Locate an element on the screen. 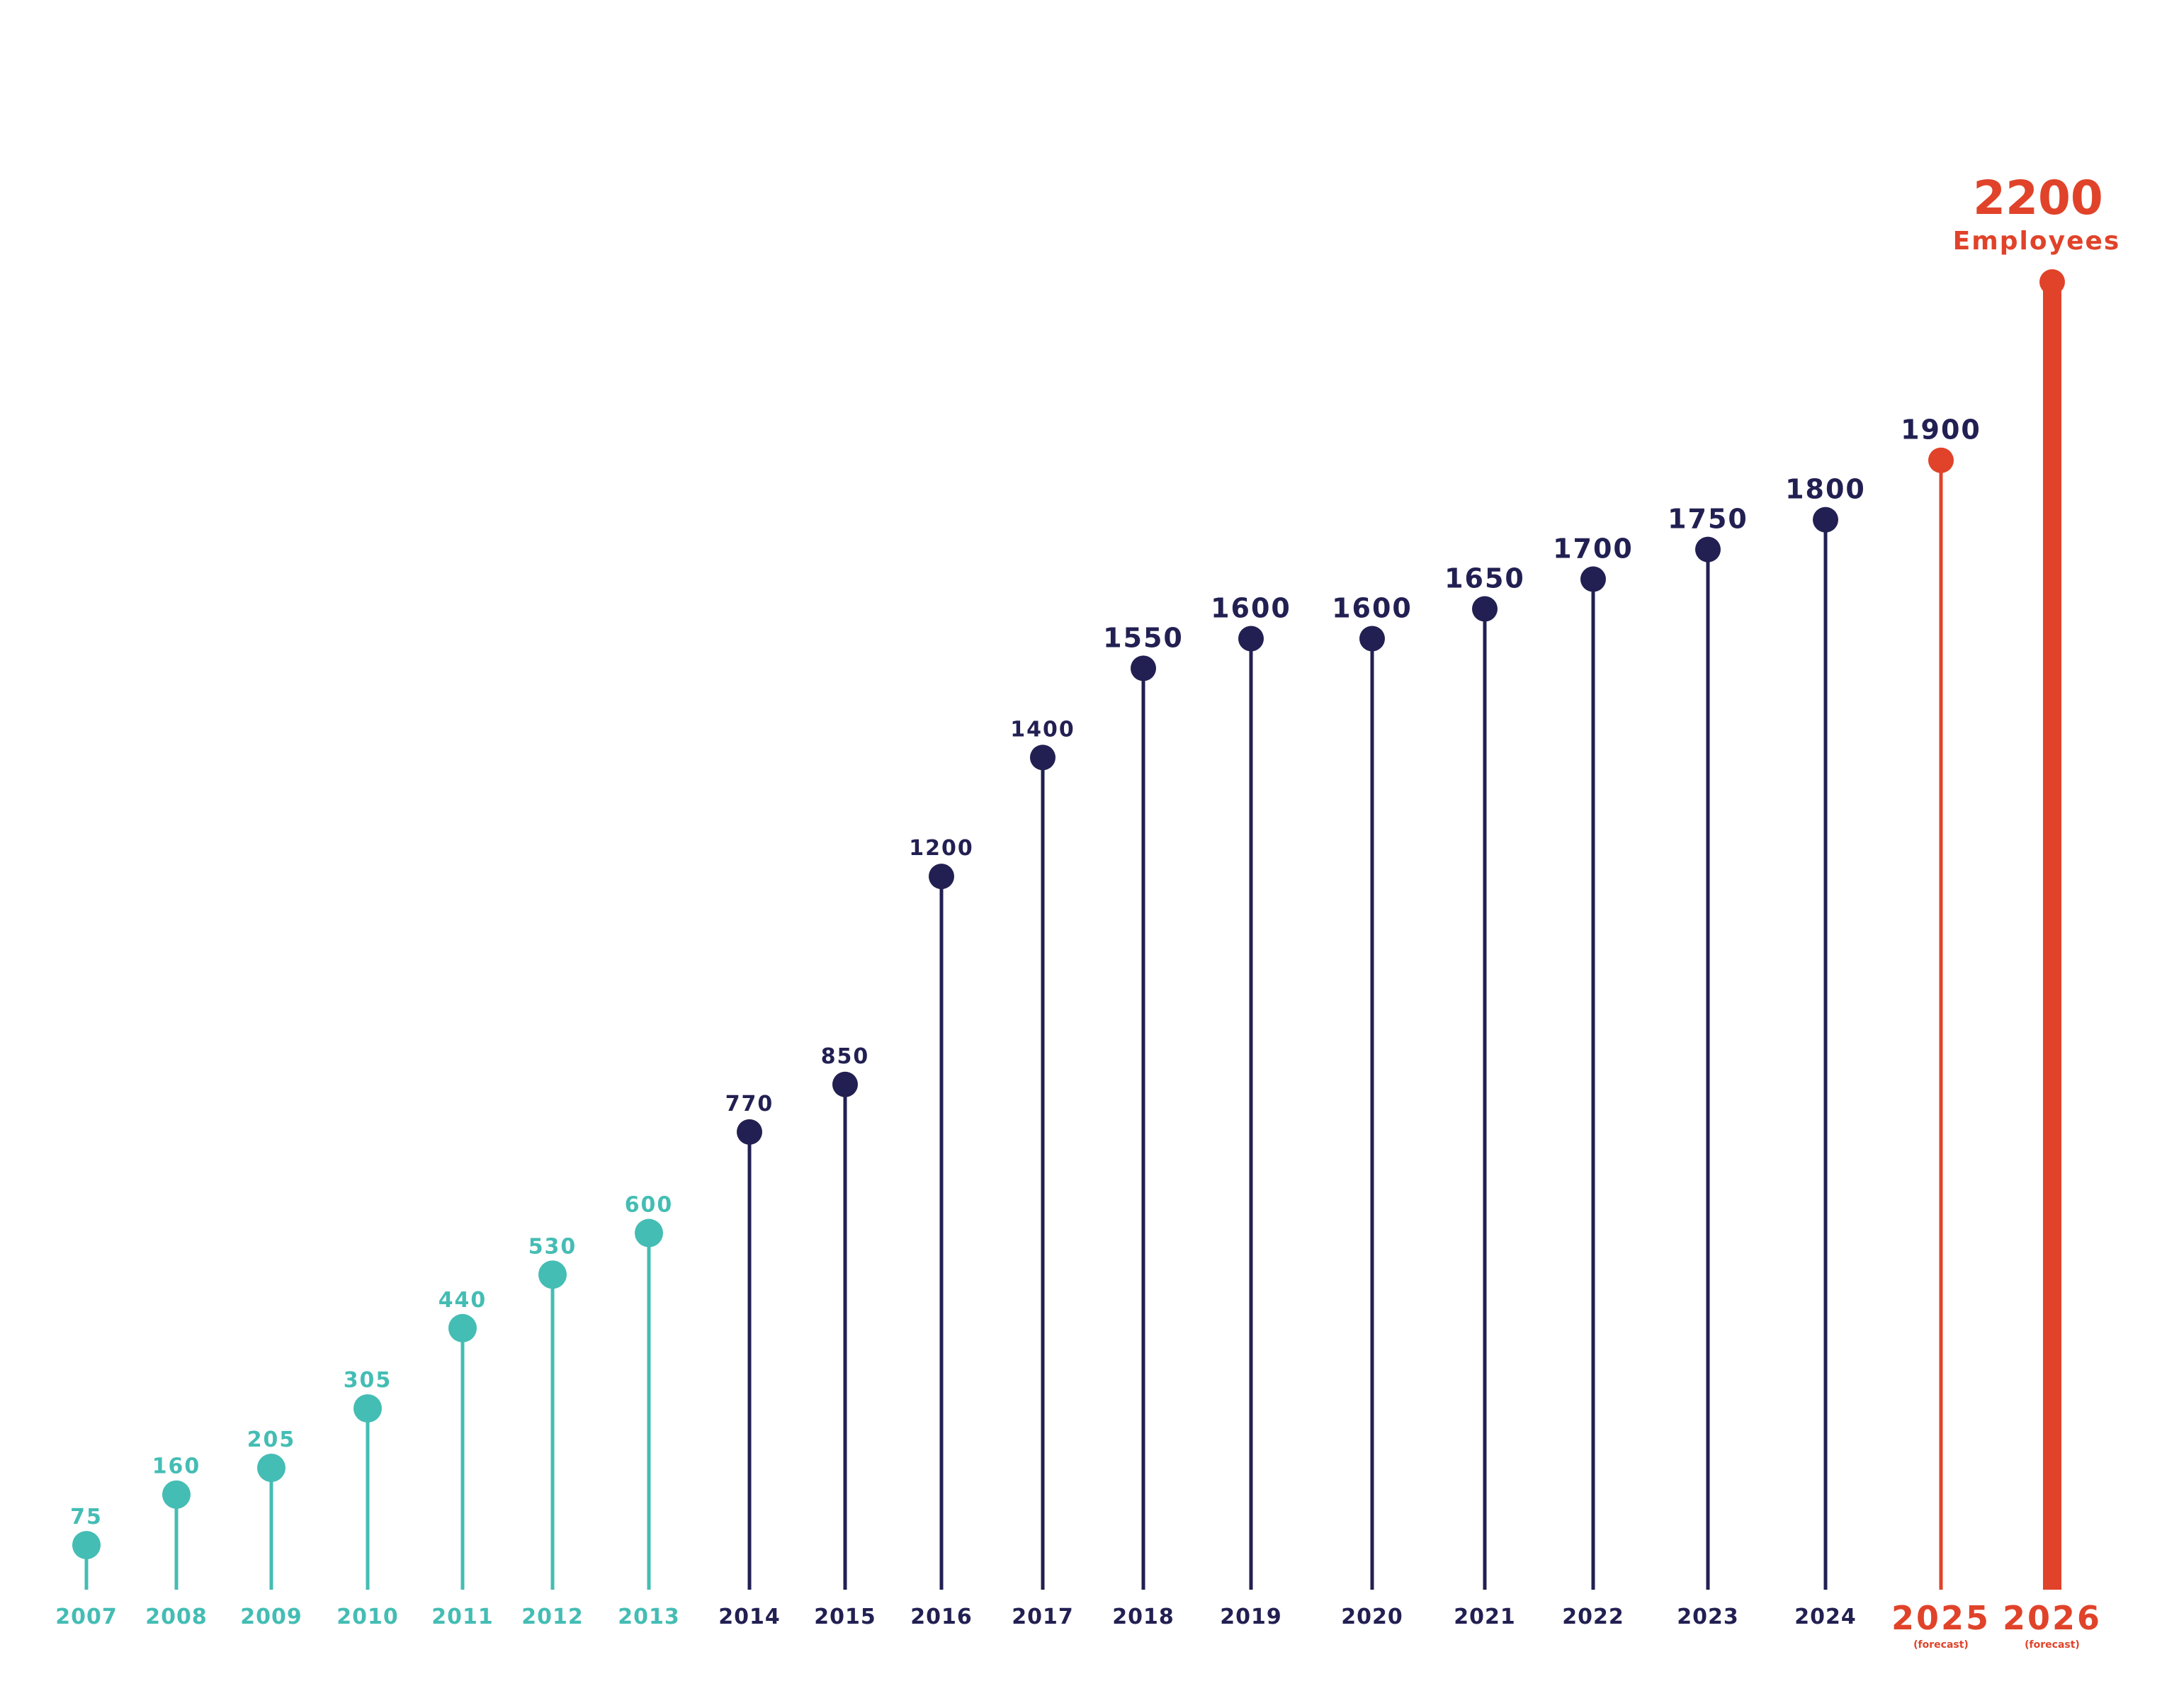 The width and height of the screenshot is (2162, 1708). x-tick-label-2025: 2025 is located at coordinates (1941, 1618).